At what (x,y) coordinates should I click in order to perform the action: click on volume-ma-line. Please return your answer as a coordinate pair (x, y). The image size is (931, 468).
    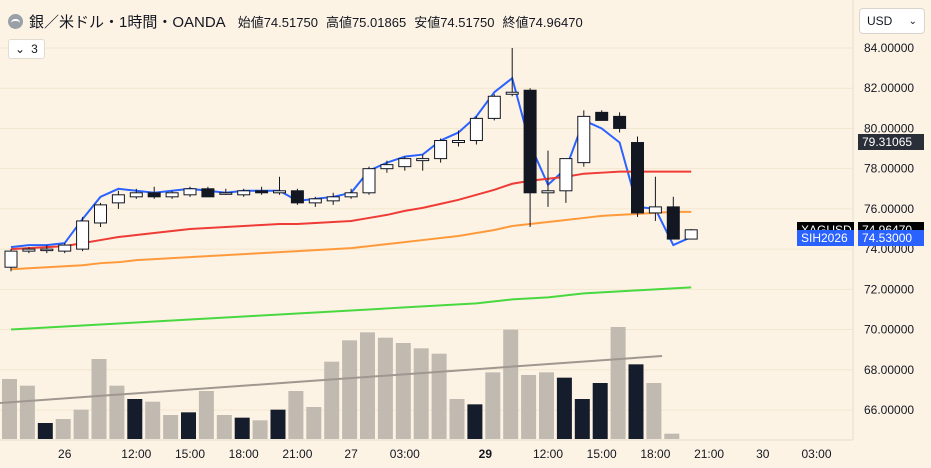
    Looking at the image, I should click on (331, 379).